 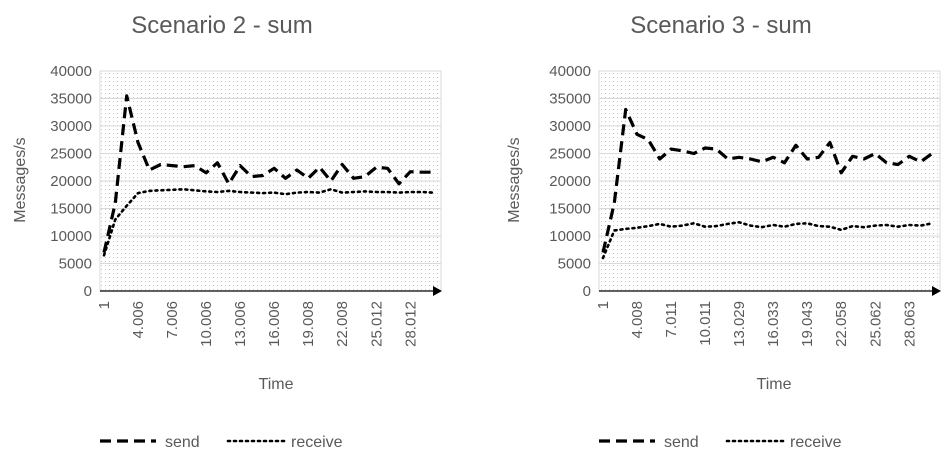 What do you see at coordinates (240, 324) in the screenshot?
I see `x-tick-label: 13.006` at bounding box center [240, 324].